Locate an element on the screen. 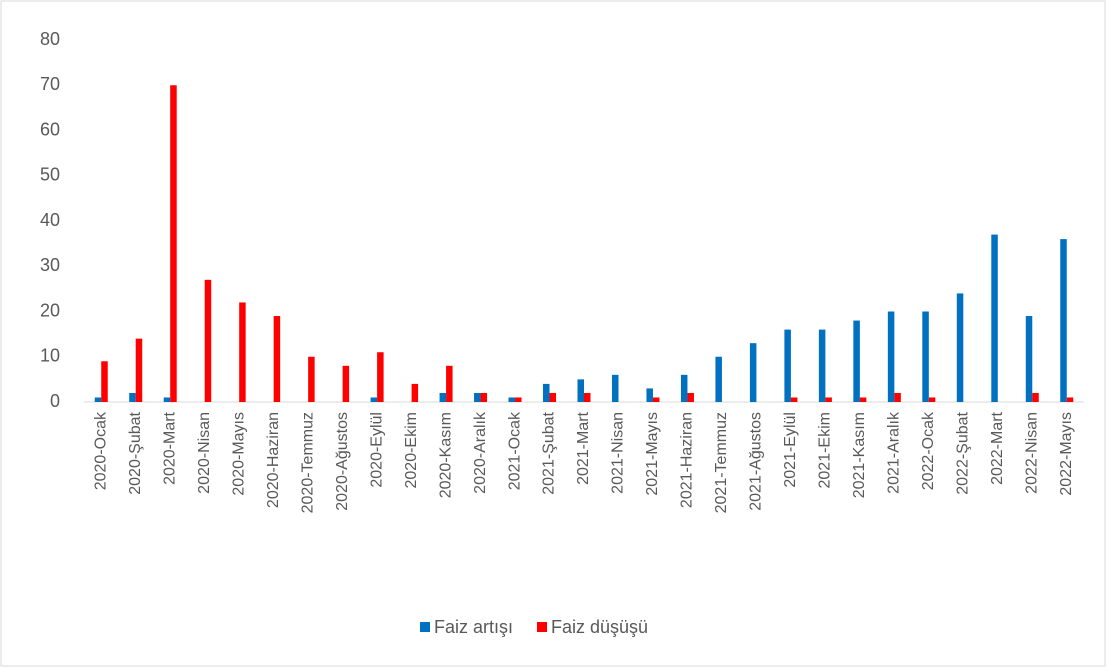 The image size is (1108, 669). legend-label: Faiz artışı is located at coordinates (473, 627).